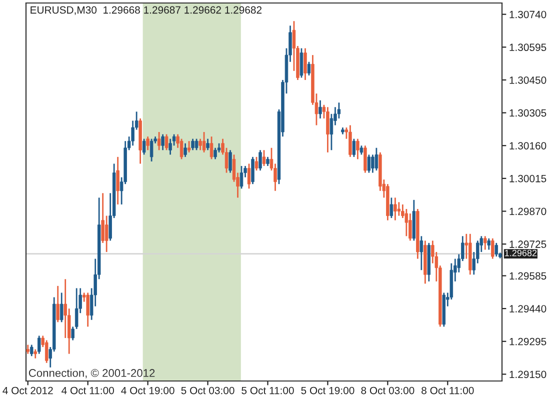 The image size is (549, 400). What do you see at coordinates (207, 390) in the screenshot?
I see `x-tick-label: 5 Oct 03:00` at bounding box center [207, 390].